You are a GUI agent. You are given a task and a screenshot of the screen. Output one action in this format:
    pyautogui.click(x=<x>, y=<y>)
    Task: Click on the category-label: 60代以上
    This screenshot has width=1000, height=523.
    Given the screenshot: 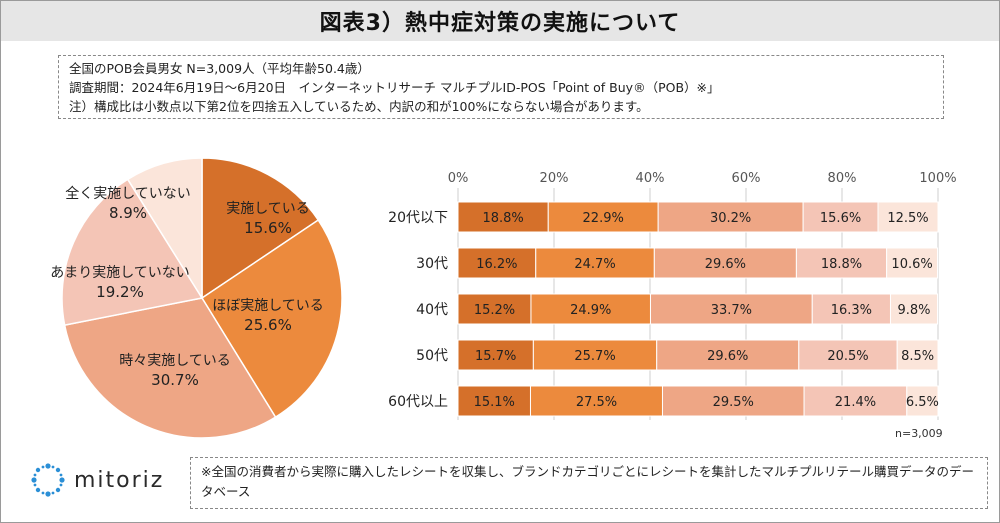 What is the action you would take?
    pyautogui.click(x=418, y=402)
    